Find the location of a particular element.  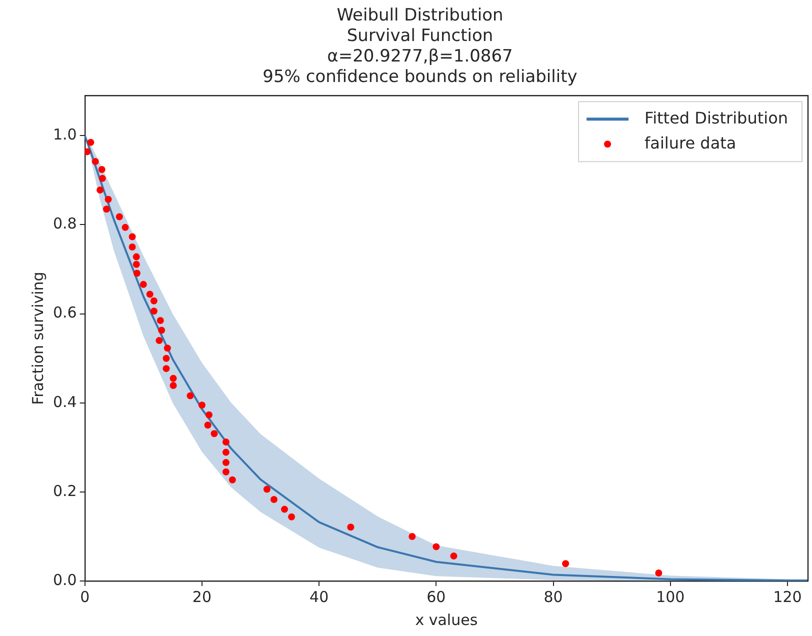

x-tick-label: 80 is located at coordinates (553, 597).